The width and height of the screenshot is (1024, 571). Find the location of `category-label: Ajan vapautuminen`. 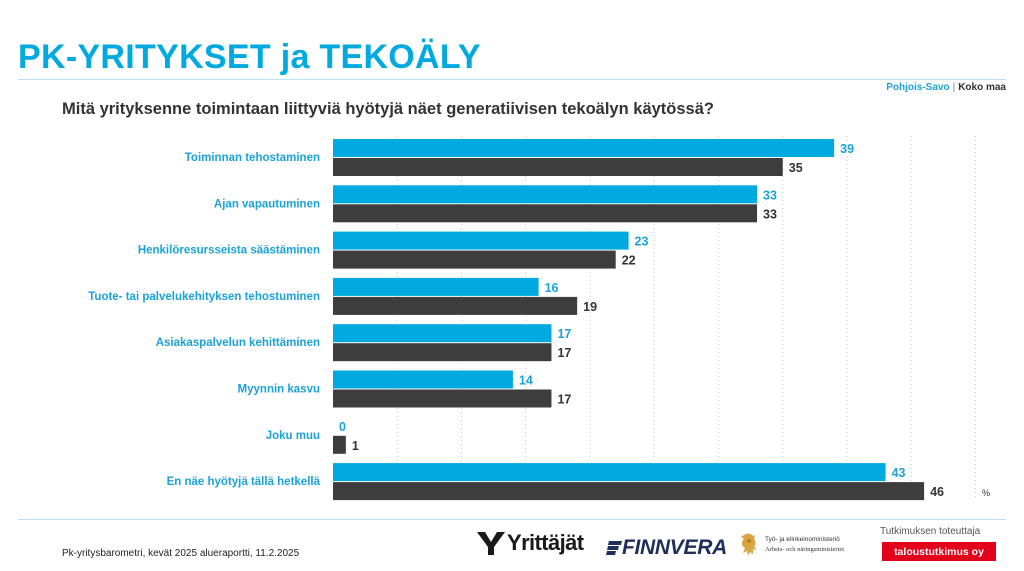

category-label: Ajan vapautuminen is located at coordinates (267, 204).